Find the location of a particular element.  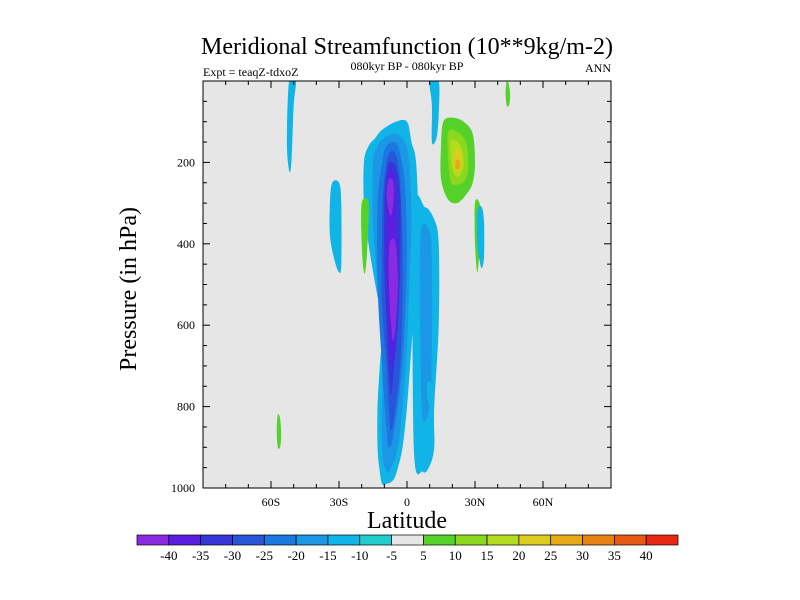

contour-right-lobe-l10 is located at coordinates (426, 322).